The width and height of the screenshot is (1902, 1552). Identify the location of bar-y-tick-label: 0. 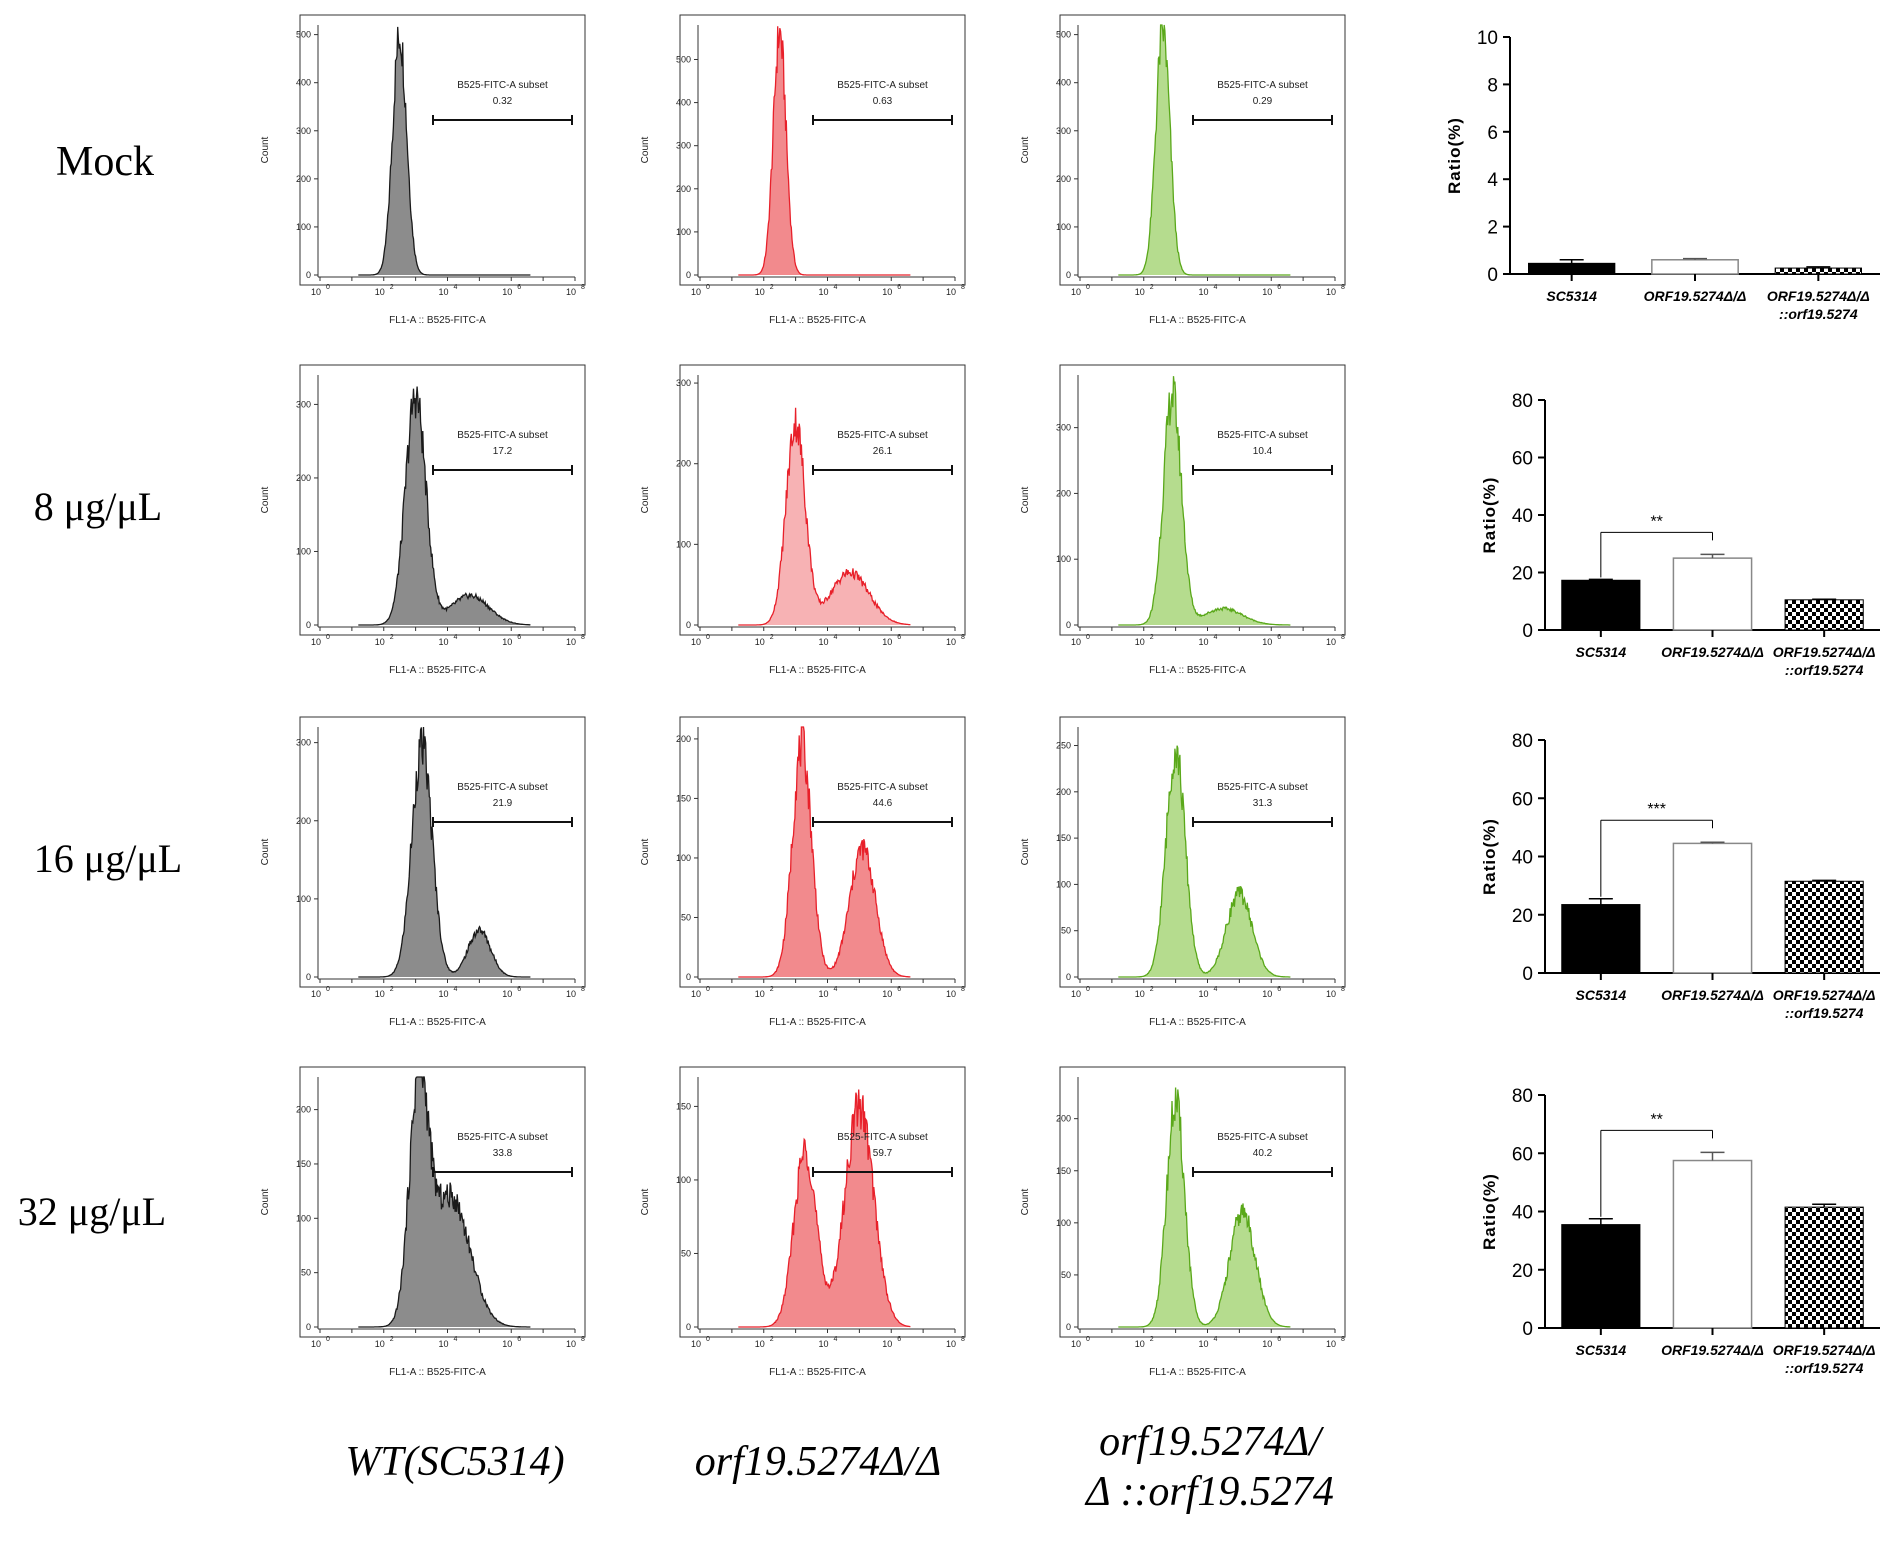
(1527, 974).